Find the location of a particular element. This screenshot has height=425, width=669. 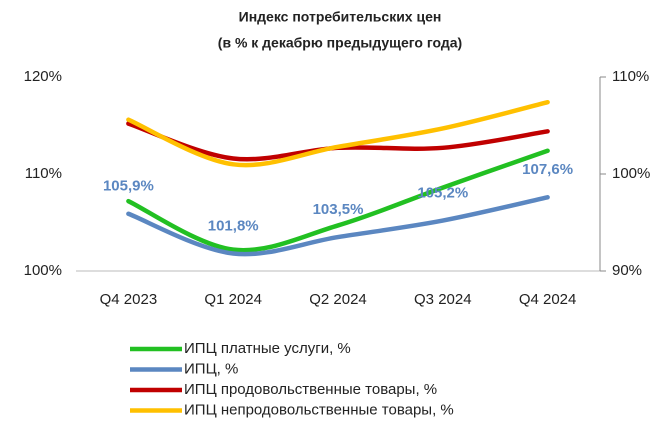

legend-label: ИПЦ платные услуги, % is located at coordinates (267, 348).